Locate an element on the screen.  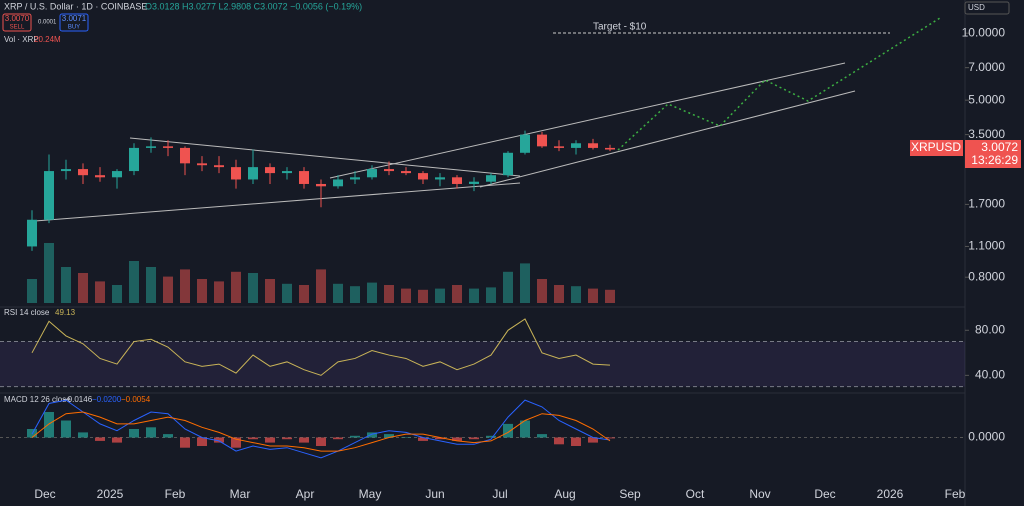
y-tick-label: 1.1000 is located at coordinates (986, 246).